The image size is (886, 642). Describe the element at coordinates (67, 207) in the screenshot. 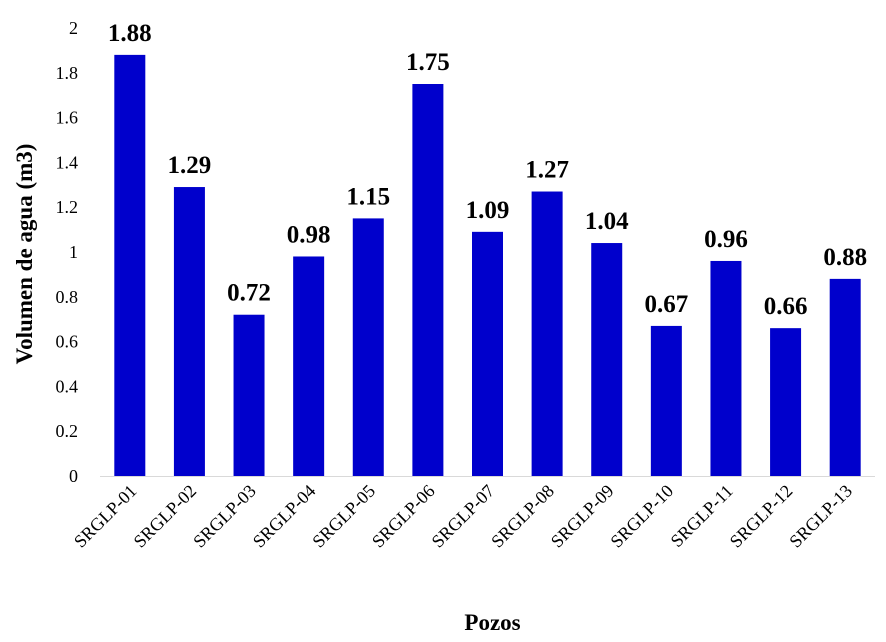

I see `y-tick-label: 1.2` at that location.